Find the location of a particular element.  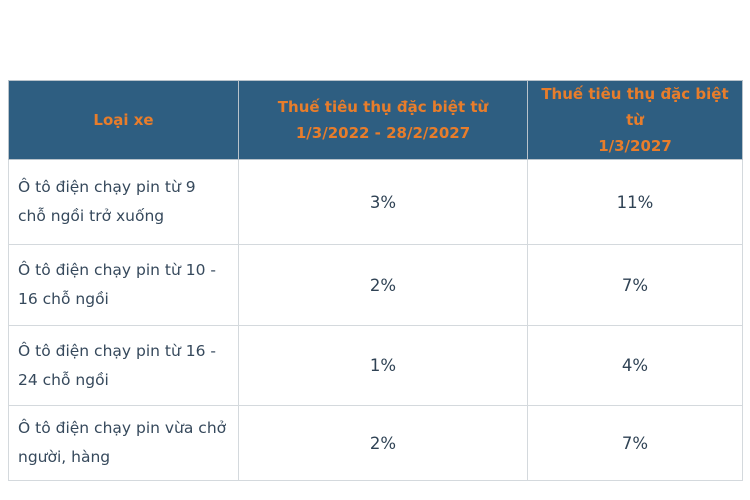

header-vehicle-type: Loại xe is located at coordinates (123, 120).